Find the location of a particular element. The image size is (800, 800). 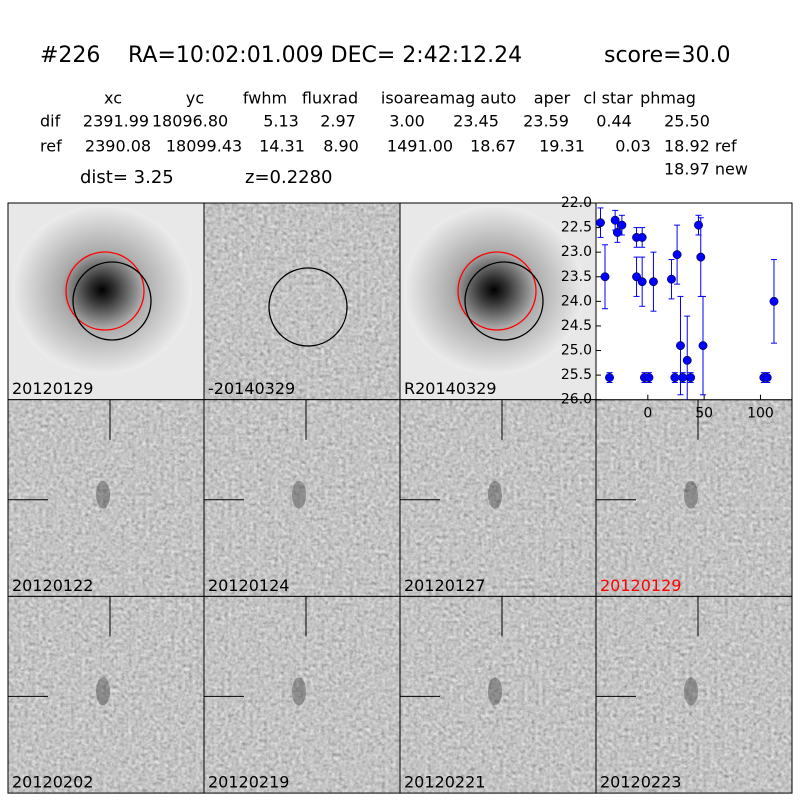

table-cell: 2391.99 is located at coordinates (116, 121).